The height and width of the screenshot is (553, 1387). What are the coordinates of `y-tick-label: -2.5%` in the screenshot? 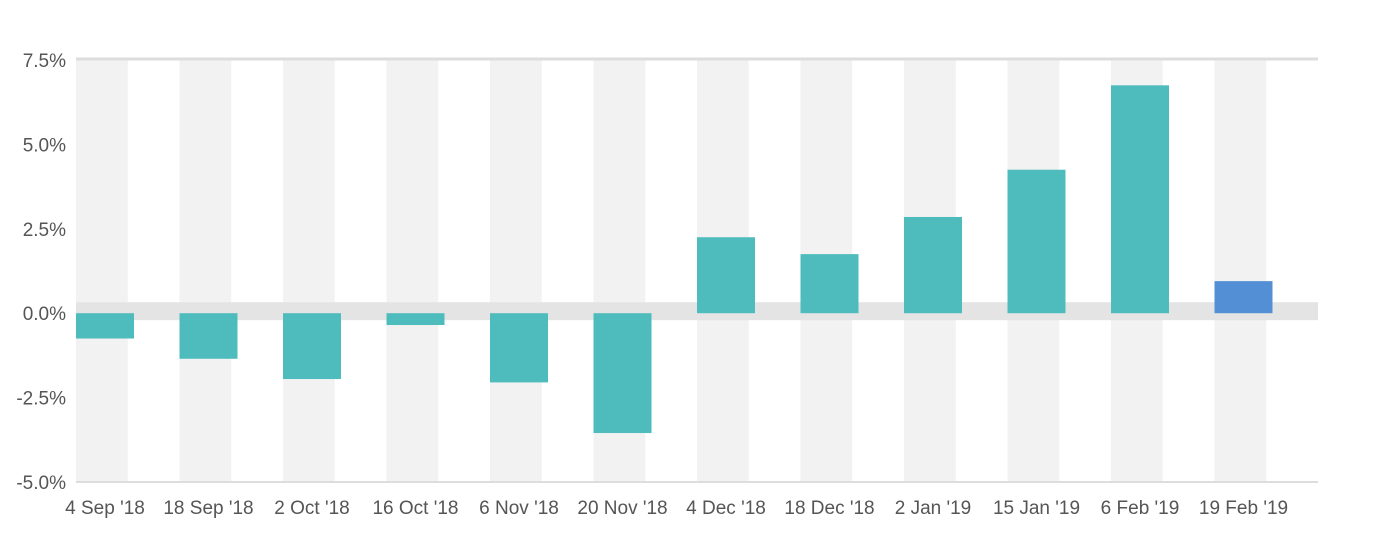 It's located at (41, 399).